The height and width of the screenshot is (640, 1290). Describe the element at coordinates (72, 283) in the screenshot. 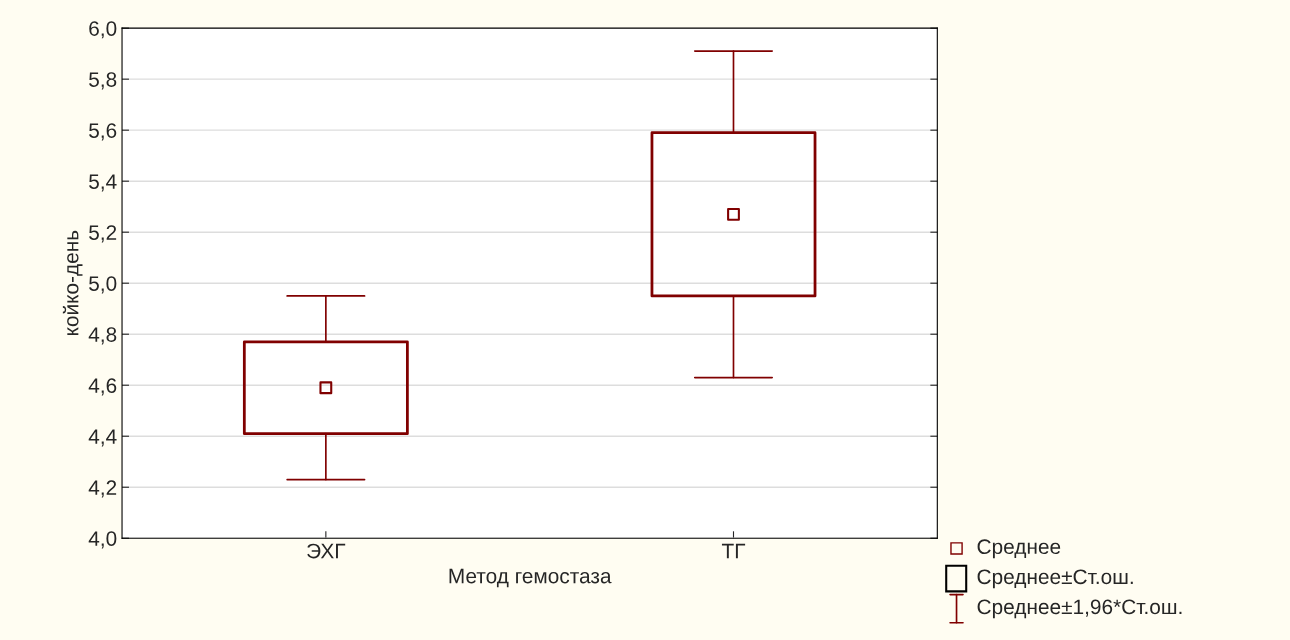

I see `y-axis-title: койко-день` at that location.